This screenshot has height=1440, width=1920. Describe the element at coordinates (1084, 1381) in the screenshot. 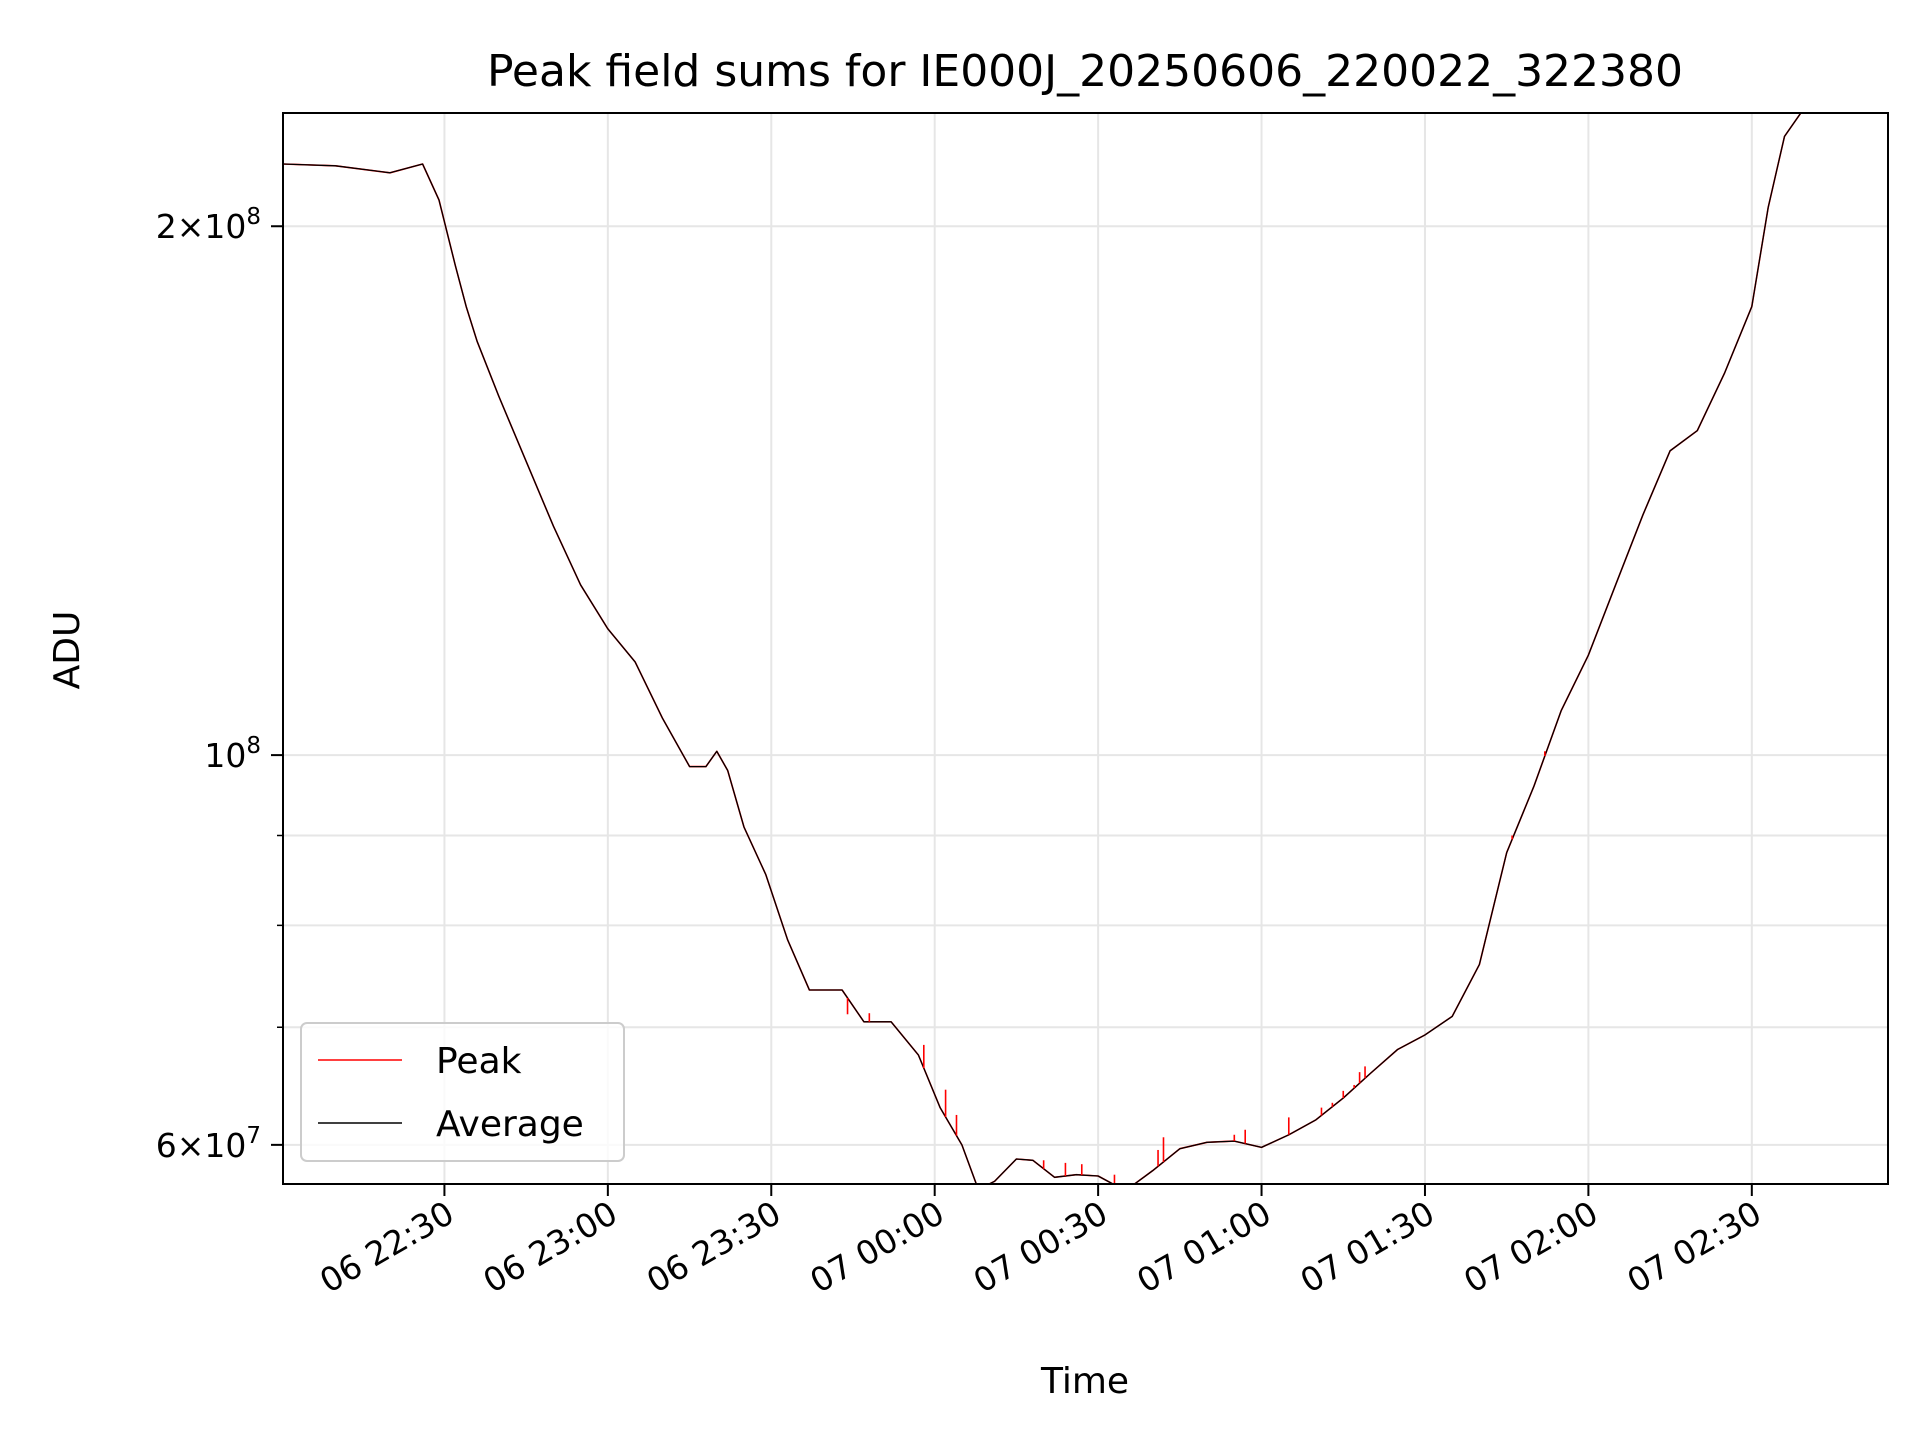

I see `x-axis-label: Time` at that location.